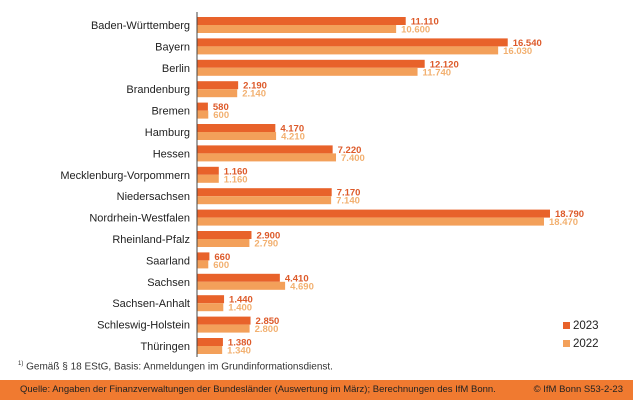 Image resolution: width=633 pixels, height=400 pixels. Describe the element at coordinates (293, 137) in the screenshot. I see `data-label-2022: 4.210` at that location.